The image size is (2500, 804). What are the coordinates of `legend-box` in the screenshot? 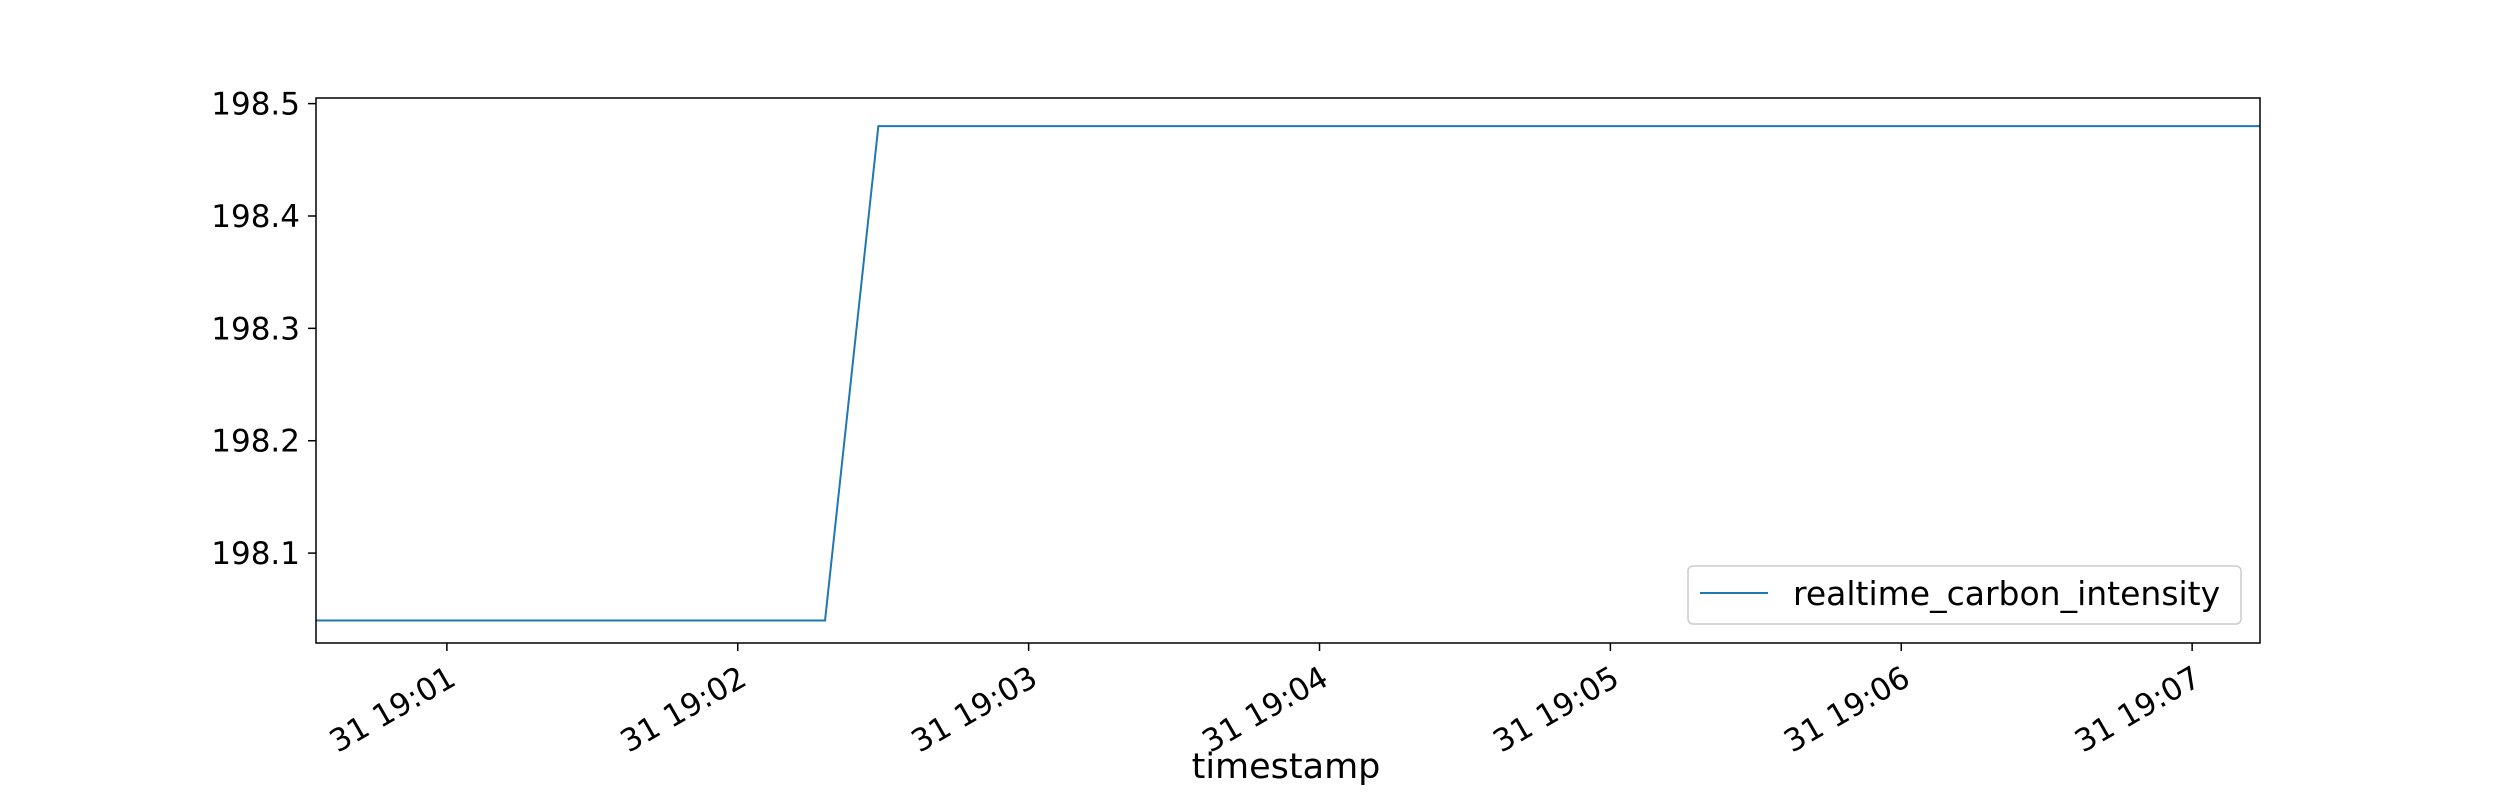 It's located at (1964, 595).